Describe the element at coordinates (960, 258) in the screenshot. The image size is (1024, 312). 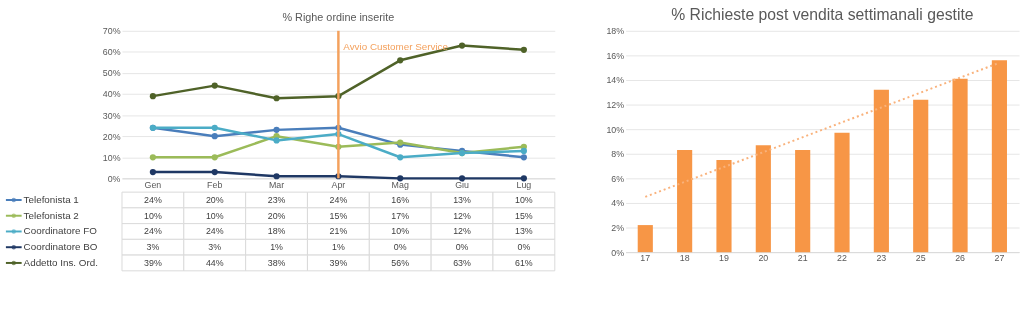
I see `x-tick-label: 26` at that location.